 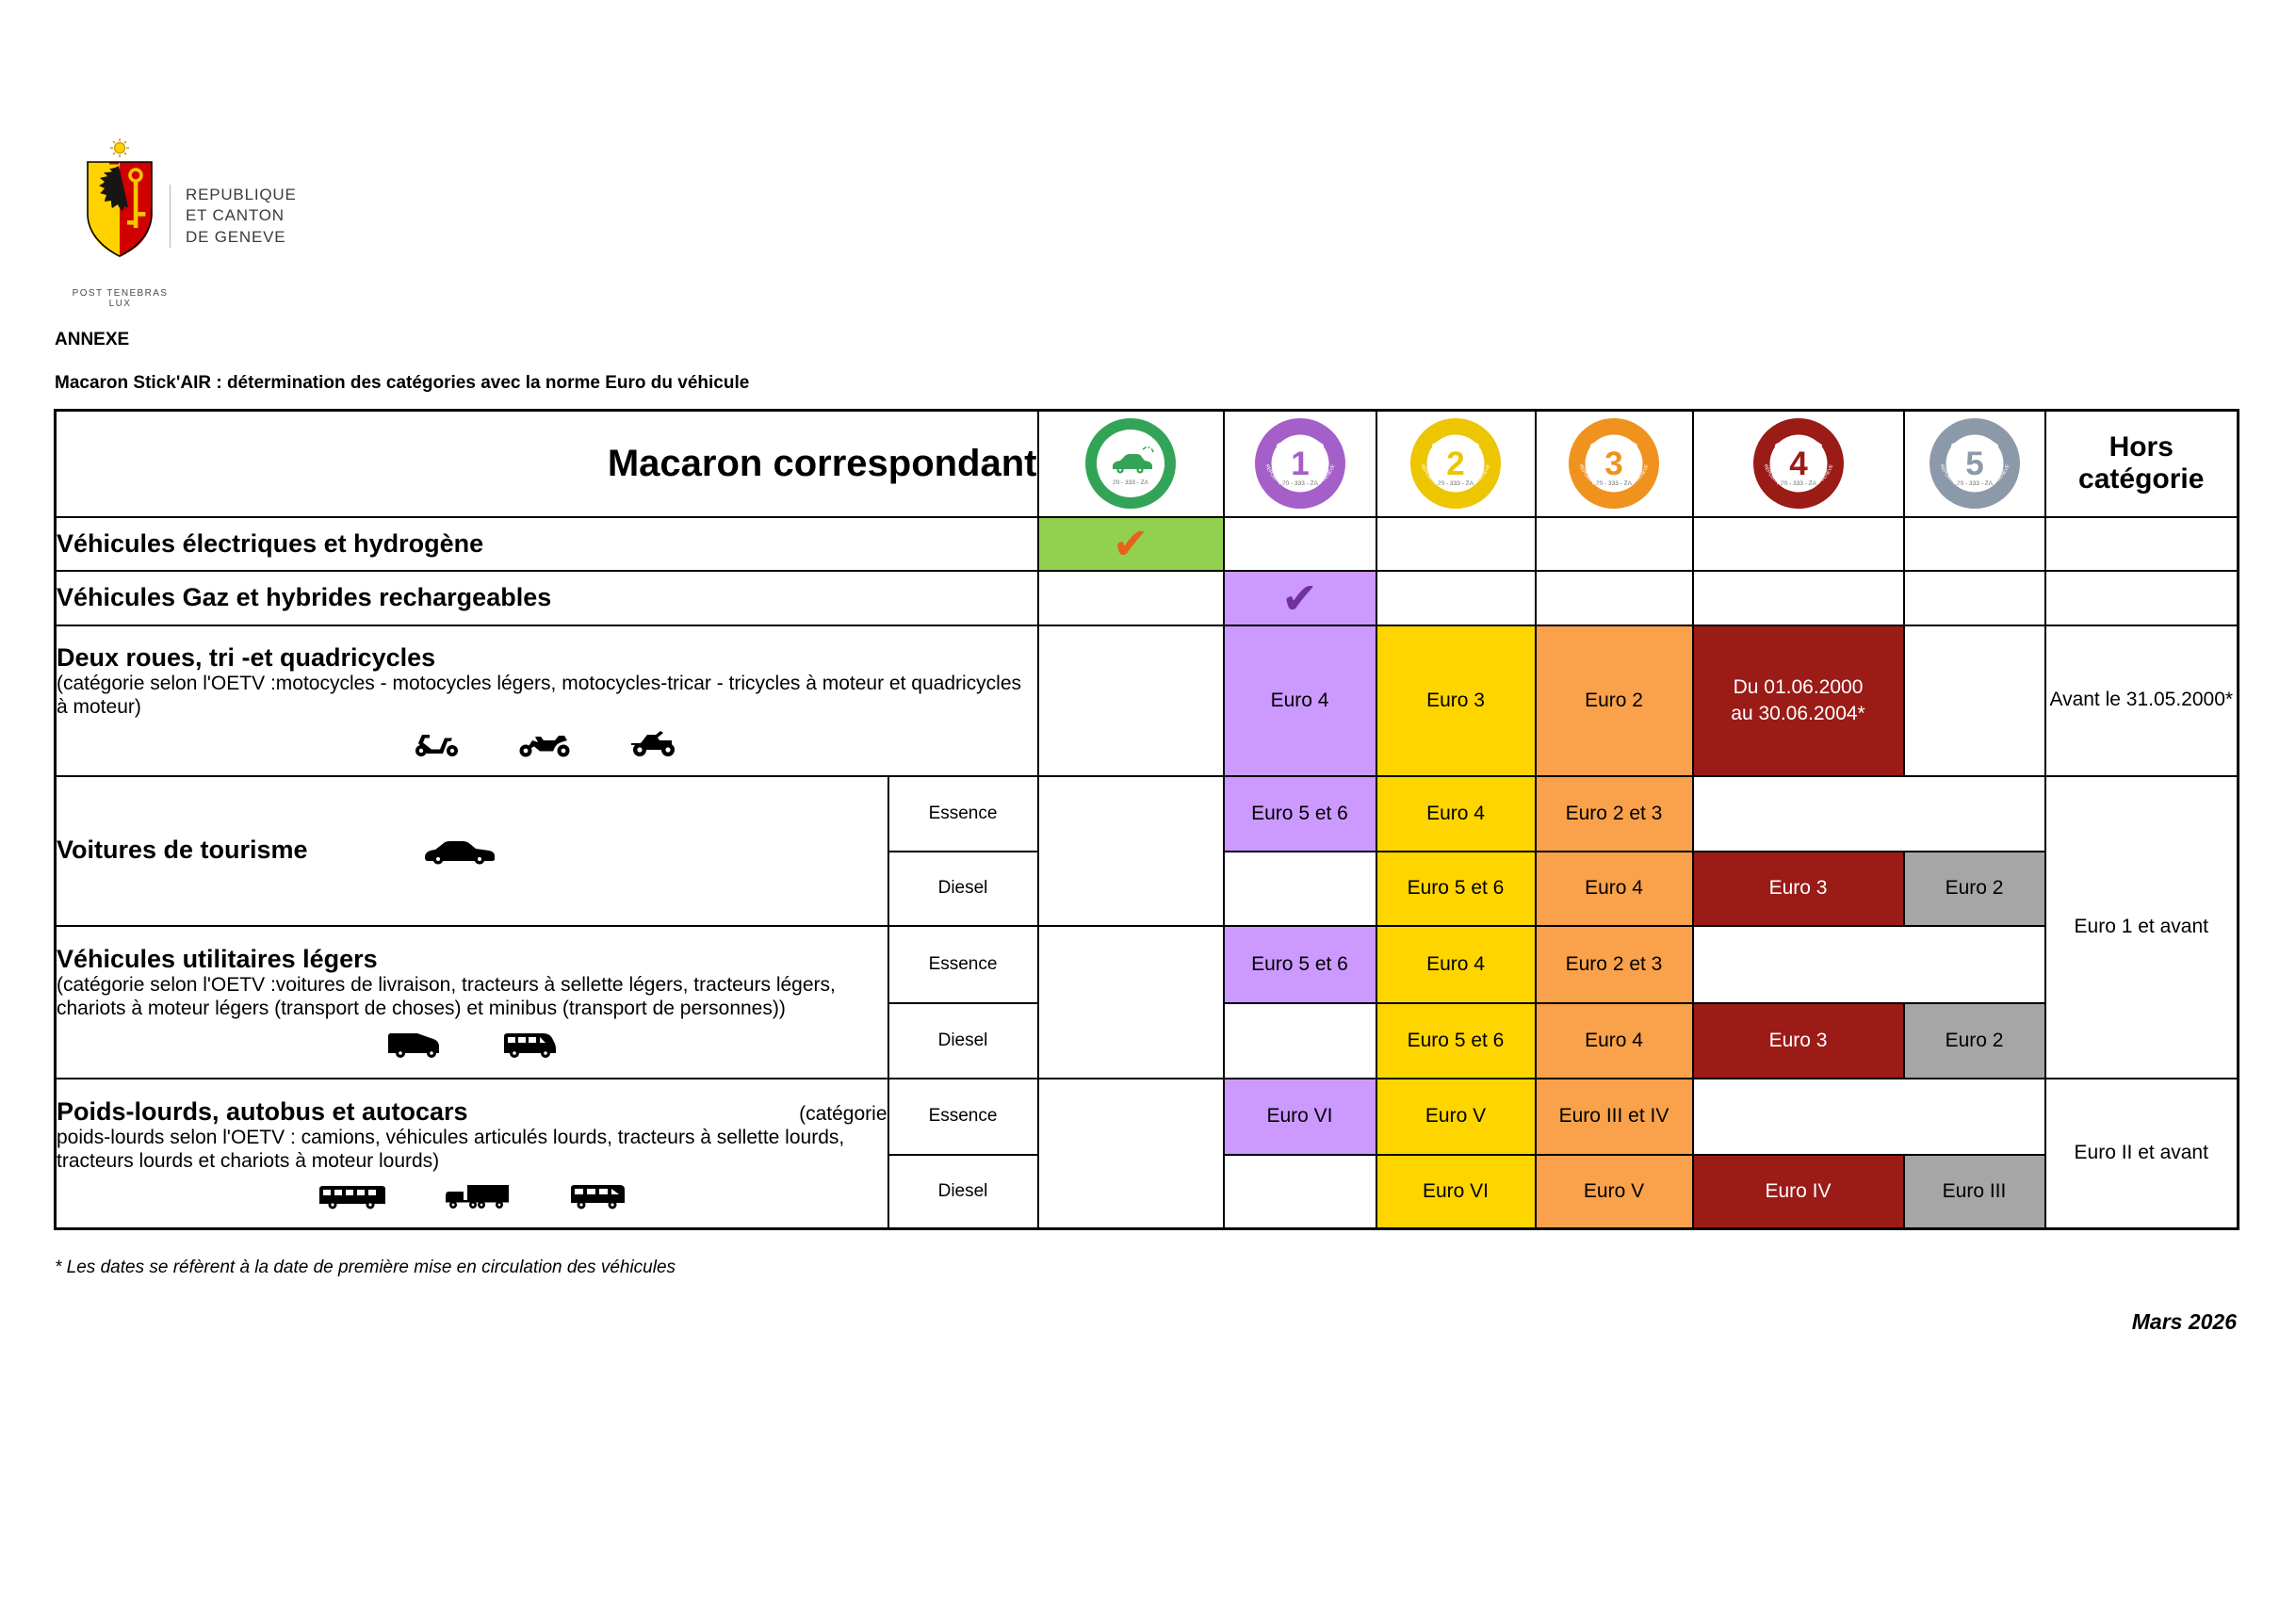 I want to click on cell-cars-diesel-orange: Euro 4, so click(x=1614, y=889).